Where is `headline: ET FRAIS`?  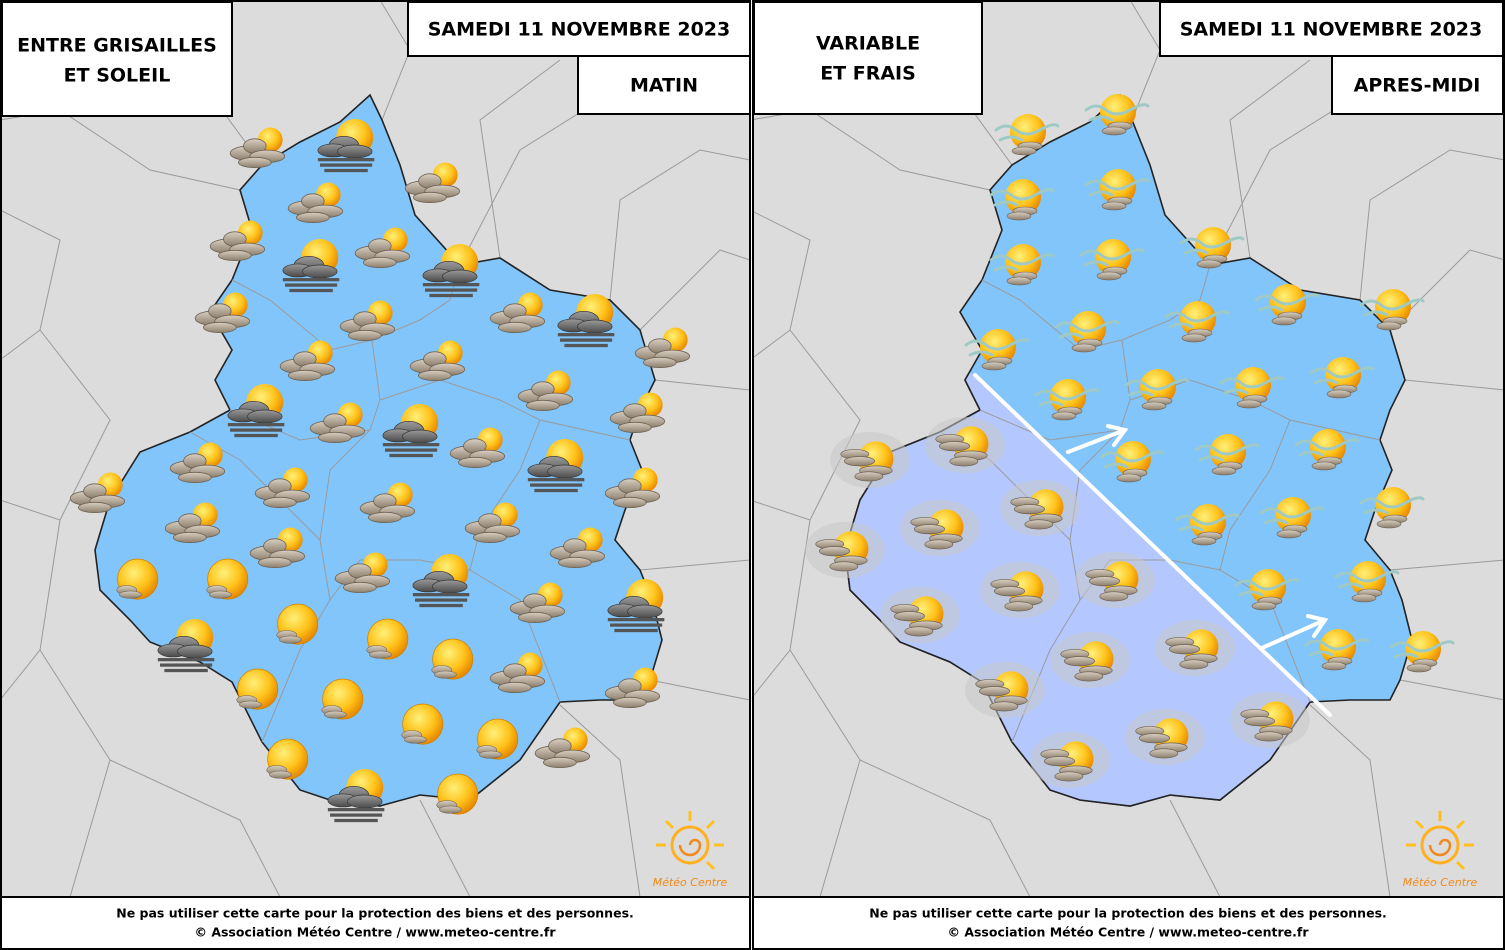 headline: ET FRAIS is located at coordinates (868, 74).